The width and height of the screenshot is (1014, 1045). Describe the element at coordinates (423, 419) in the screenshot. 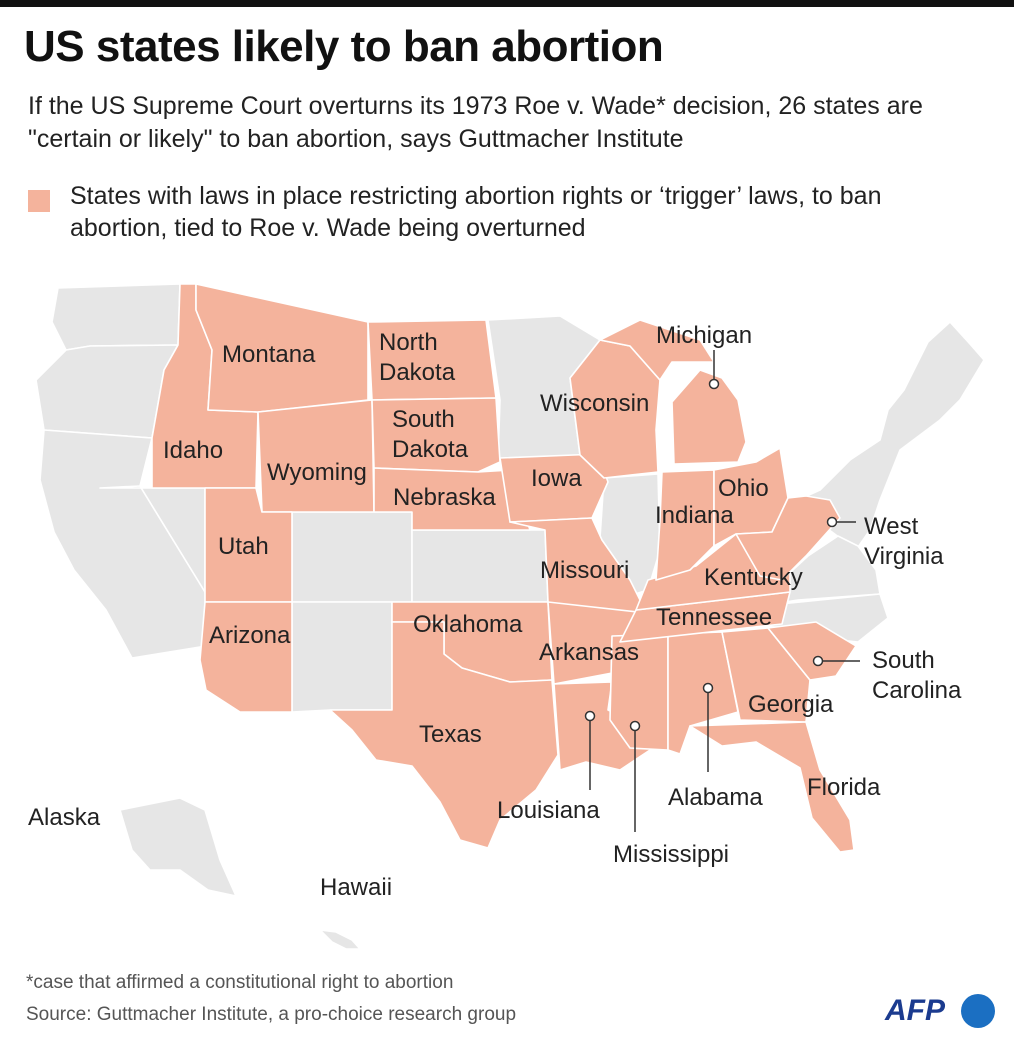

I see `south-dakota-label-1: South` at that location.